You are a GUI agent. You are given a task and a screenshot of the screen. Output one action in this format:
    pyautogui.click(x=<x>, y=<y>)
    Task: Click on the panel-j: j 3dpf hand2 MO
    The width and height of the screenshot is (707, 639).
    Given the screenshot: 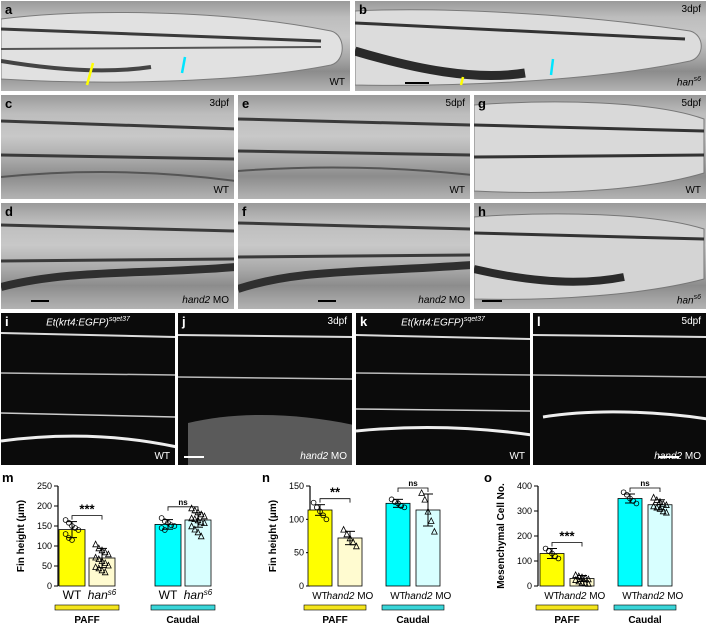 What is the action you would take?
    pyautogui.click(x=265, y=389)
    